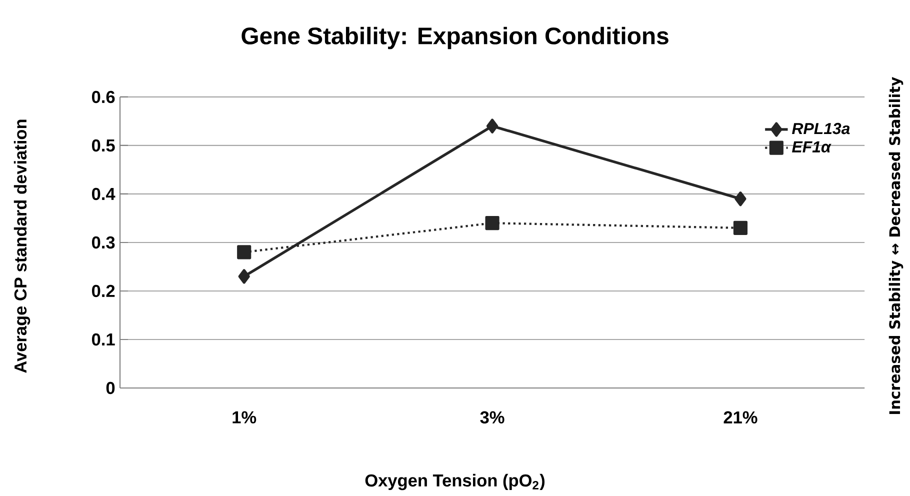 The height and width of the screenshot is (496, 910). What do you see at coordinates (812, 146) in the screenshot?
I see `legend-label: EF1α` at bounding box center [812, 146].